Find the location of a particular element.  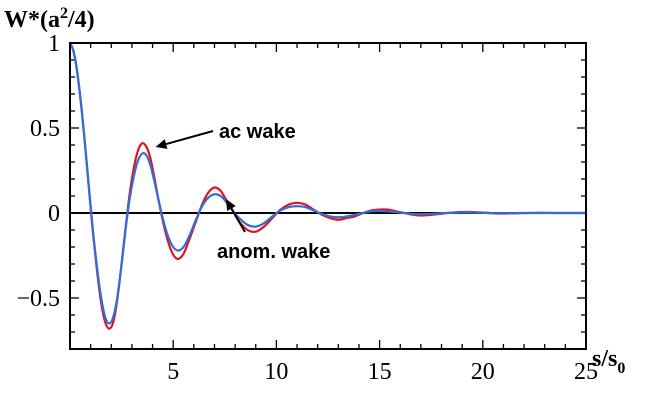

ac-wake-arrowhead is located at coordinates (161, 144).